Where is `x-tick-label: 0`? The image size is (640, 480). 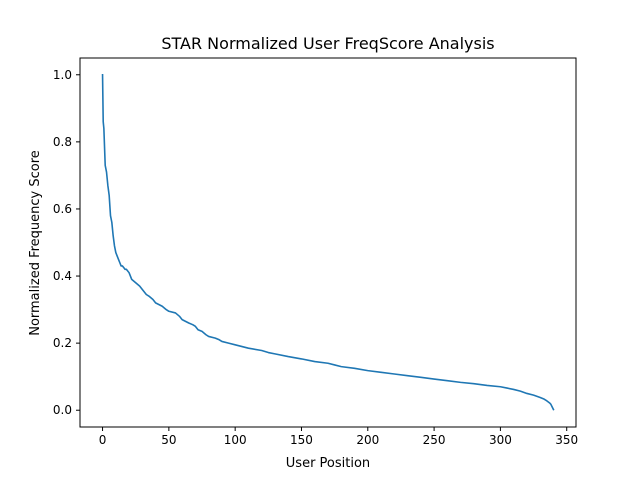
x-tick-label: 0 is located at coordinates (103, 440).